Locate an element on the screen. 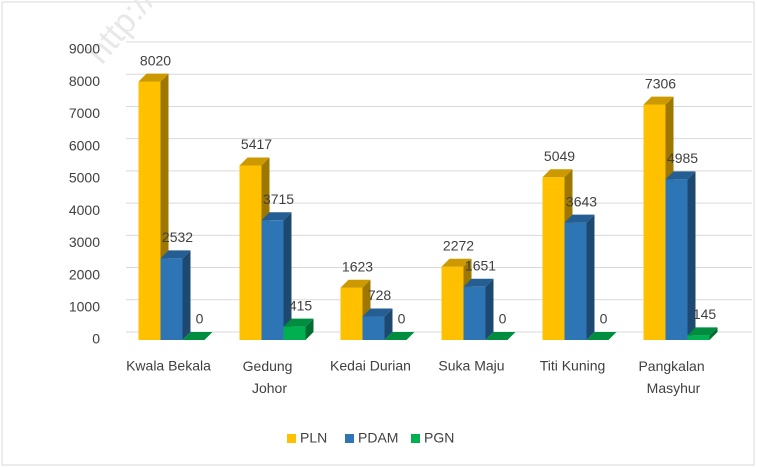 The width and height of the screenshot is (757, 468). value-label: 5049 is located at coordinates (559, 156).